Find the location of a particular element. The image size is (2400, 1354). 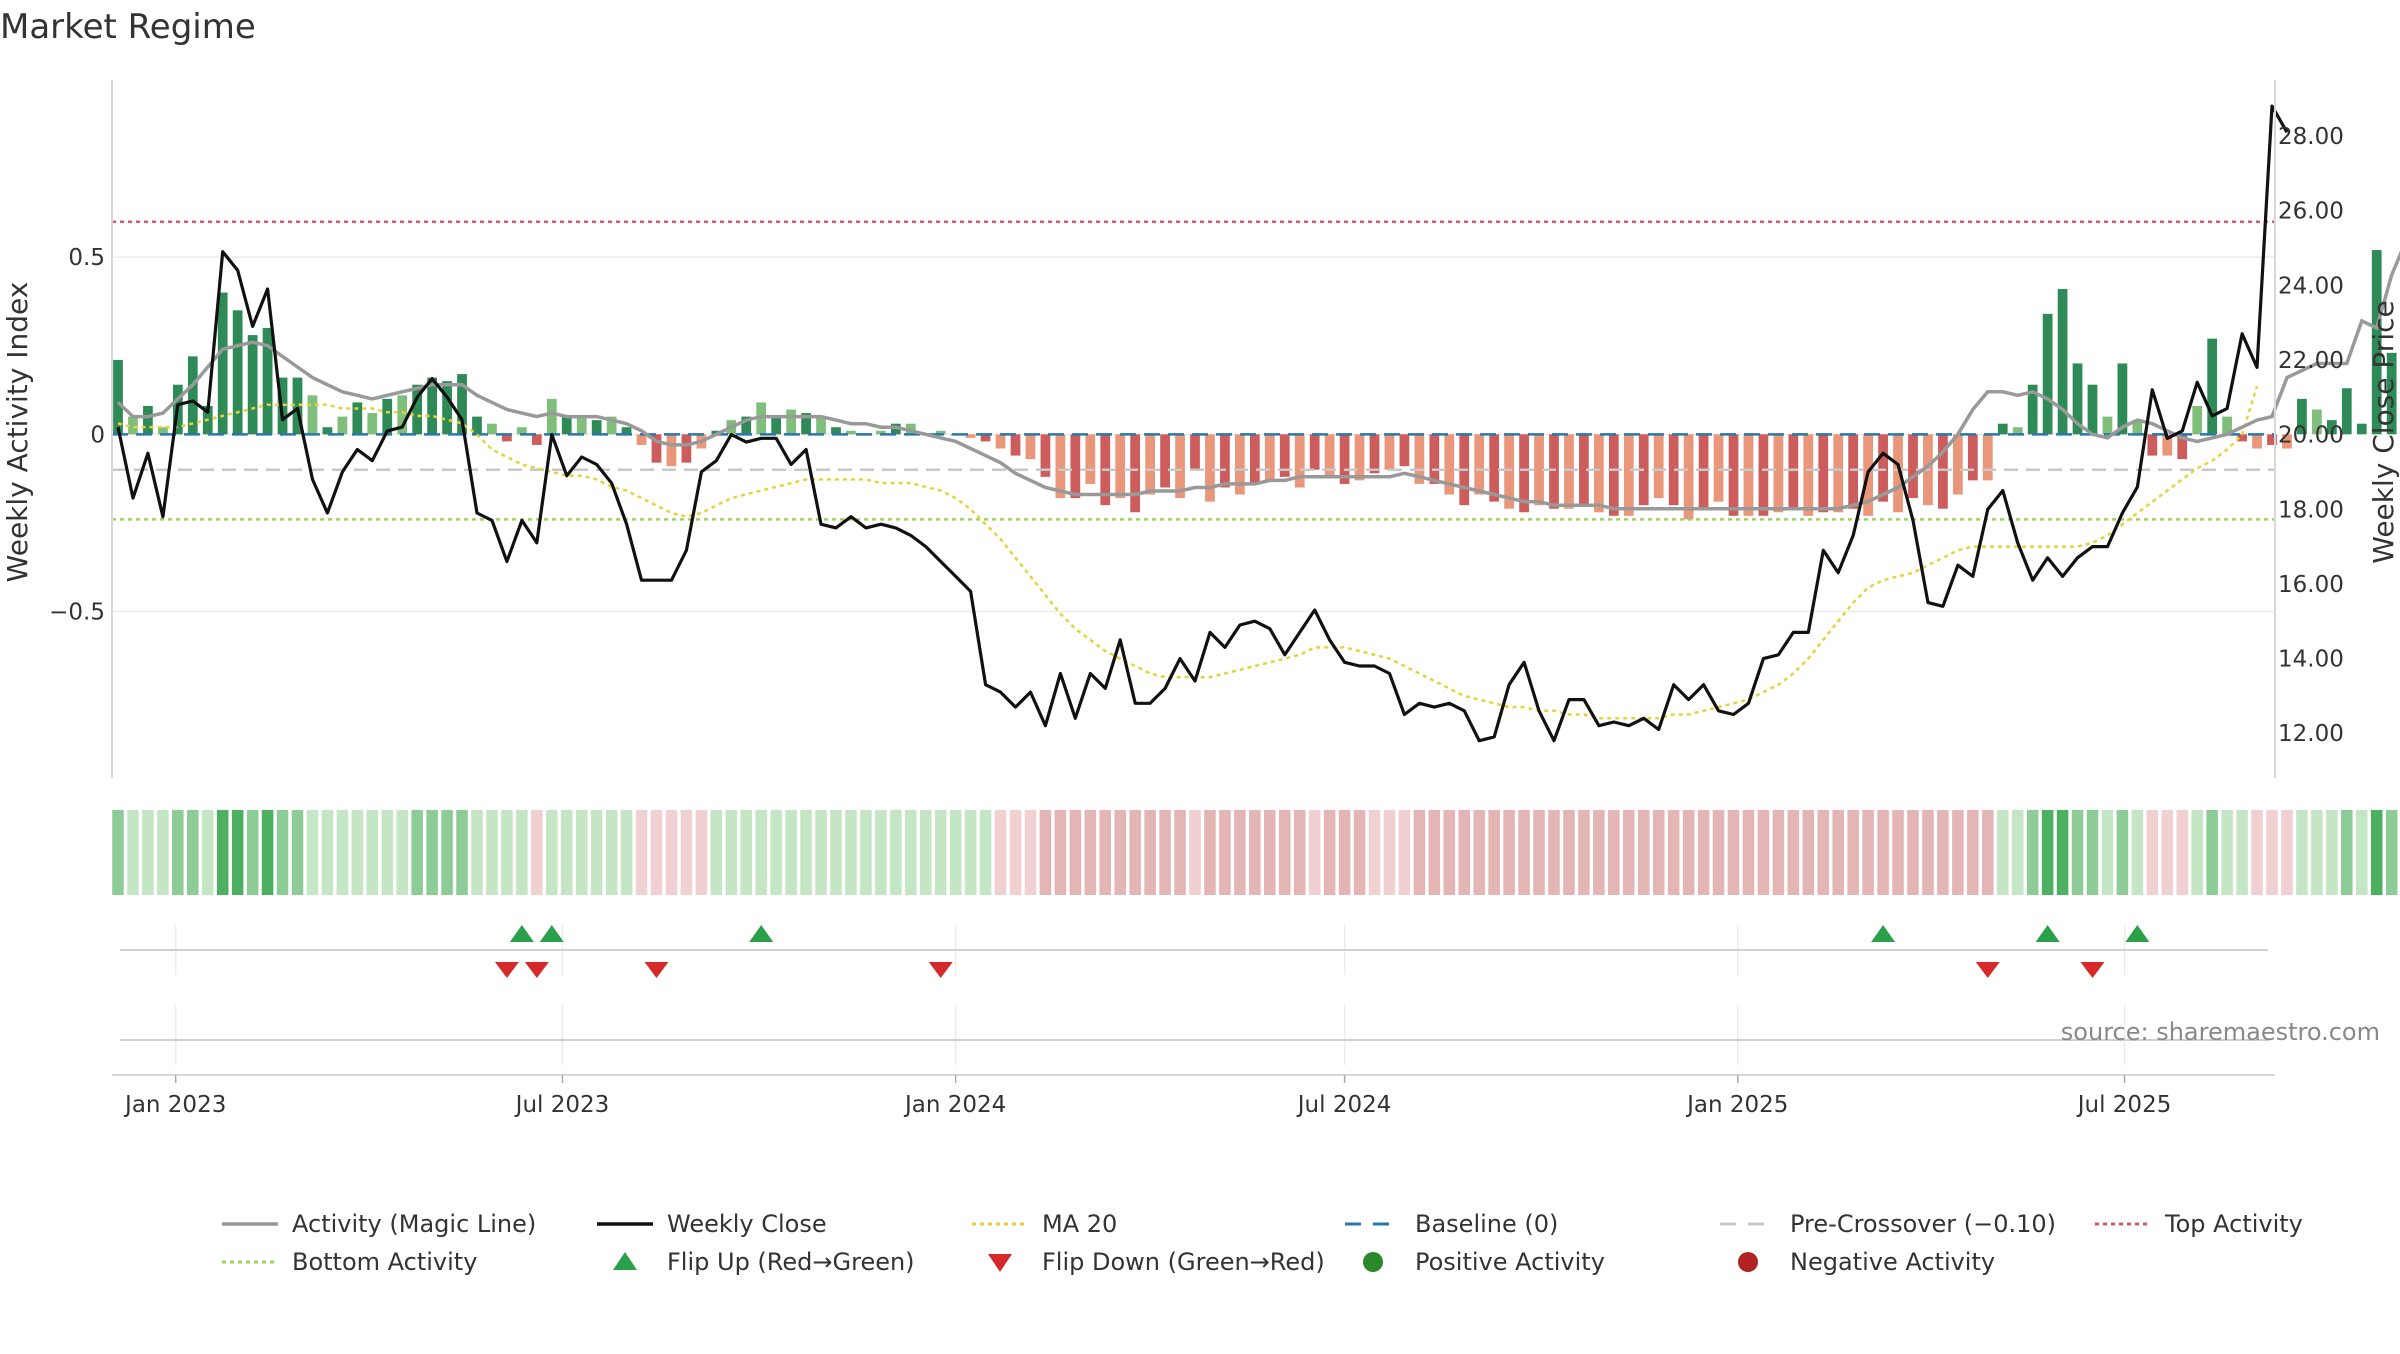

right-tick-label: 22.00 is located at coordinates (2311, 361).